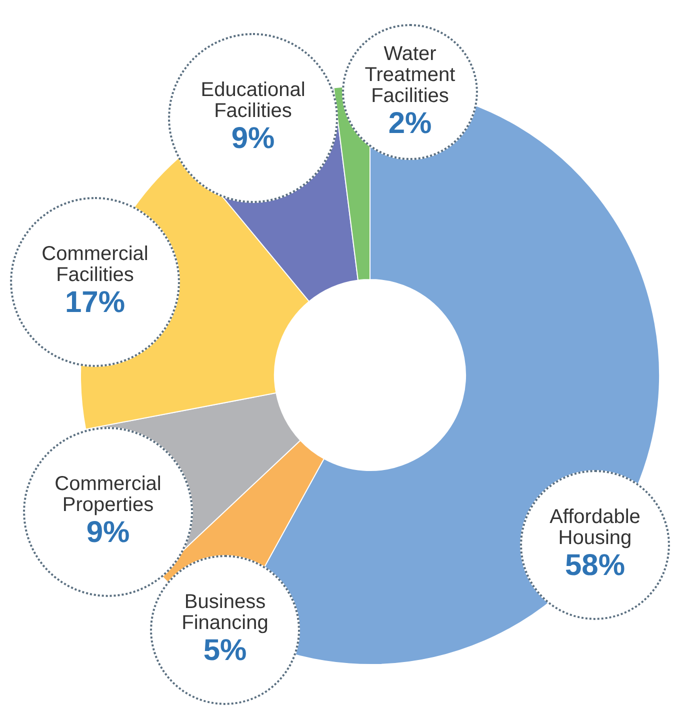  Describe the element at coordinates (225, 651) in the screenshot. I see `data-label: 5%` at that location.